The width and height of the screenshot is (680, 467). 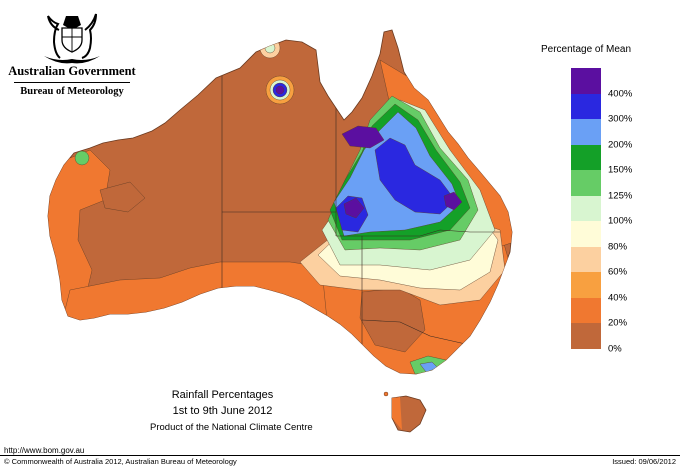 What do you see at coordinates (620, 144) in the screenshot?
I see `legend-label: 200%` at bounding box center [620, 144].